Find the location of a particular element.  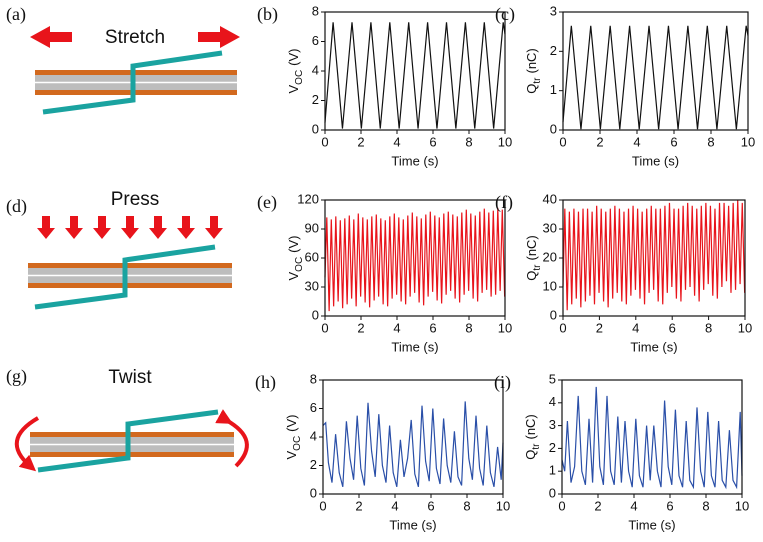

y-tick-label: 20 is located at coordinates (550, 256).